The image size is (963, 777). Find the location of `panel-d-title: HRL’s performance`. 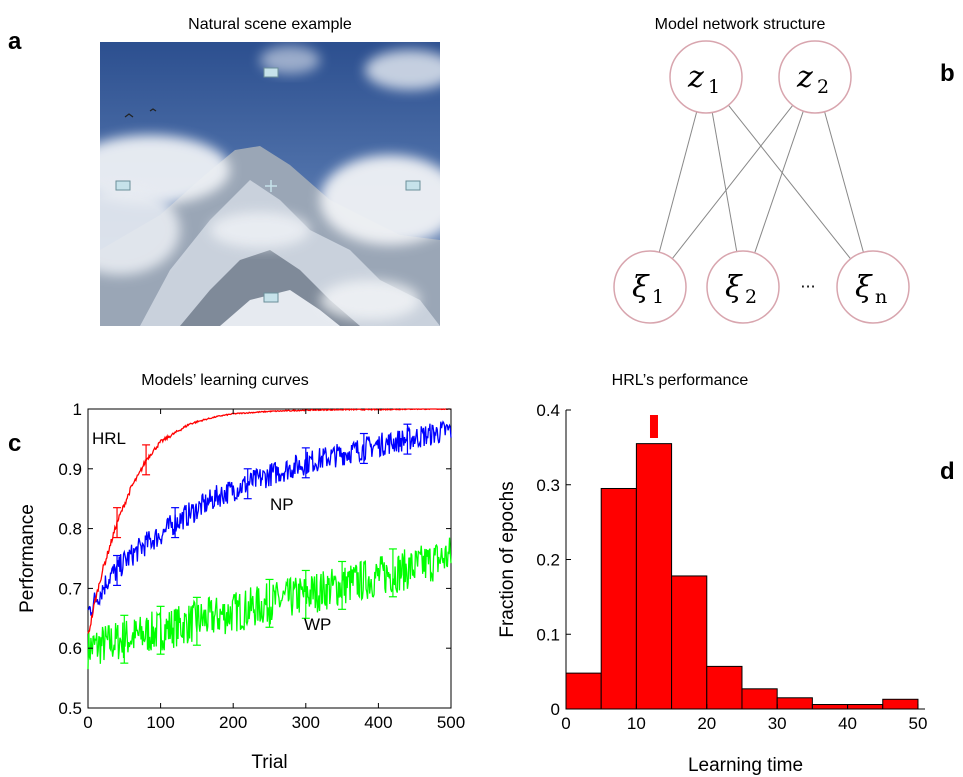

panel-d-title: HRL’s performance is located at coordinates (680, 380).